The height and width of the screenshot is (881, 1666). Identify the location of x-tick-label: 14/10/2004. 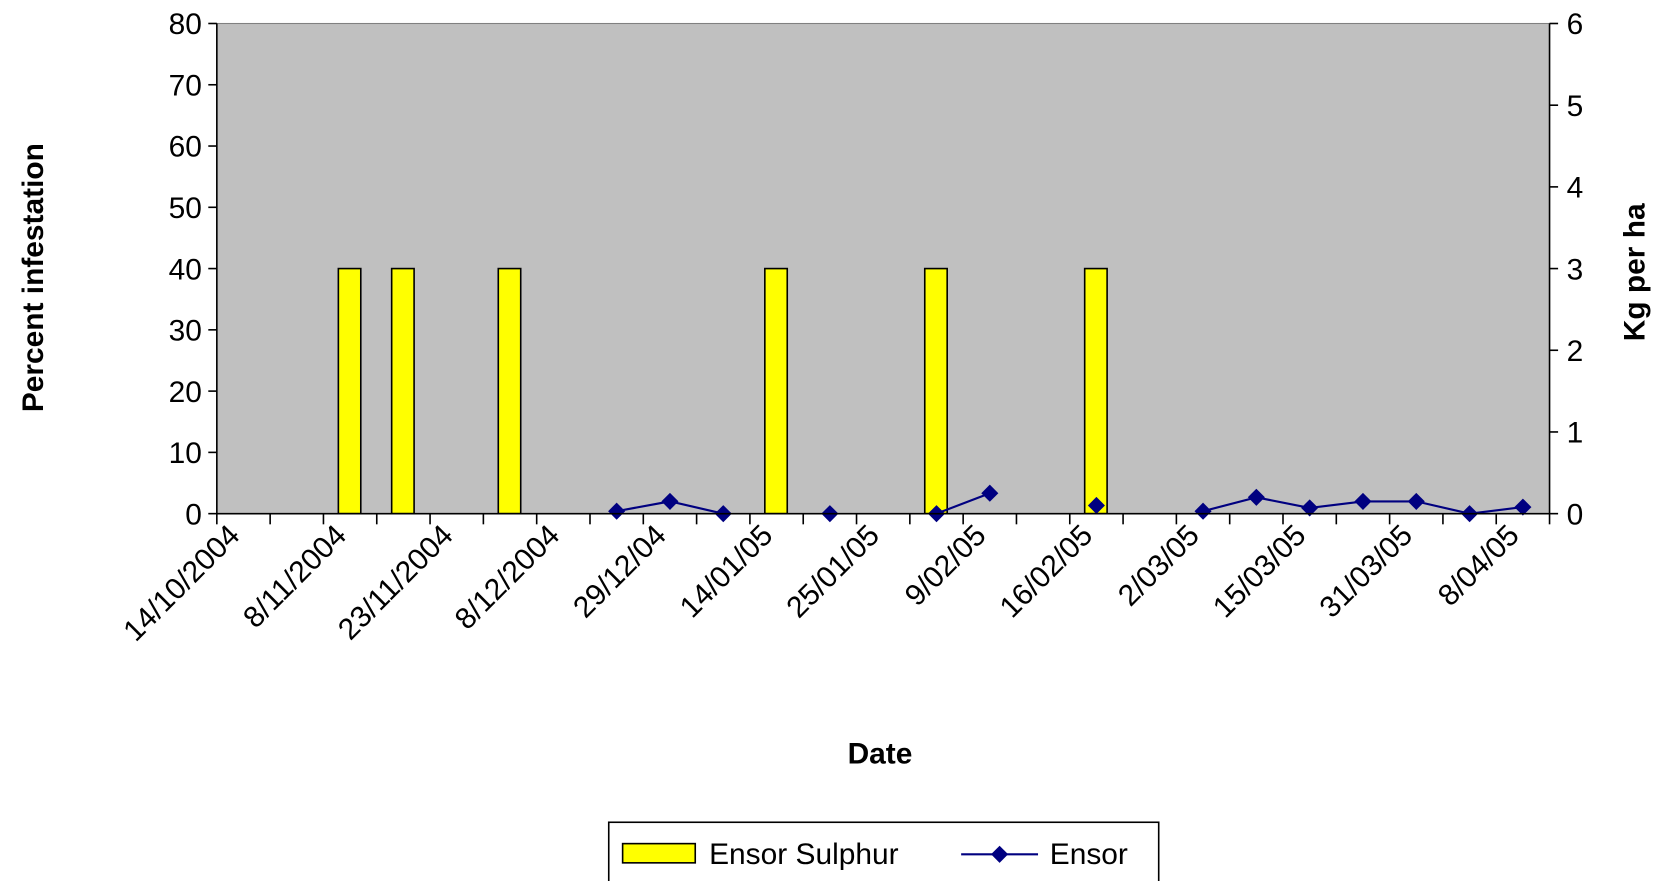
(181, 583).